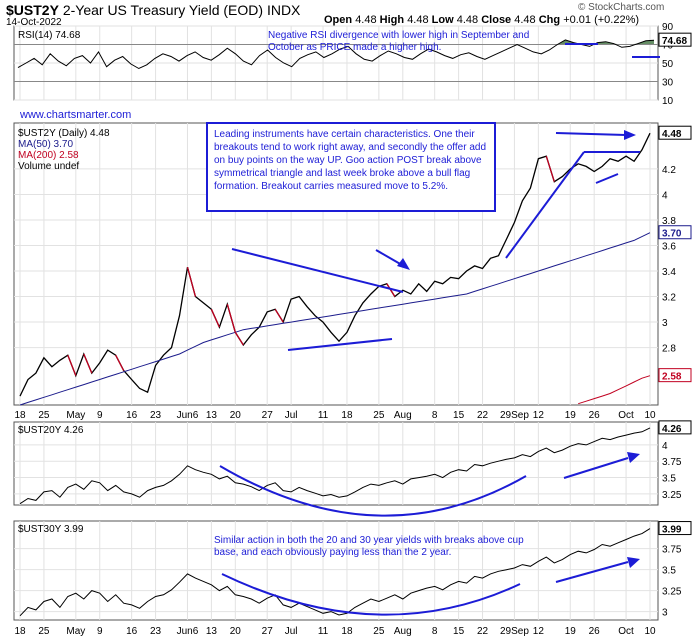 The image size is (700, 639). I want to click on exchange: INDX, so click(283, 10).